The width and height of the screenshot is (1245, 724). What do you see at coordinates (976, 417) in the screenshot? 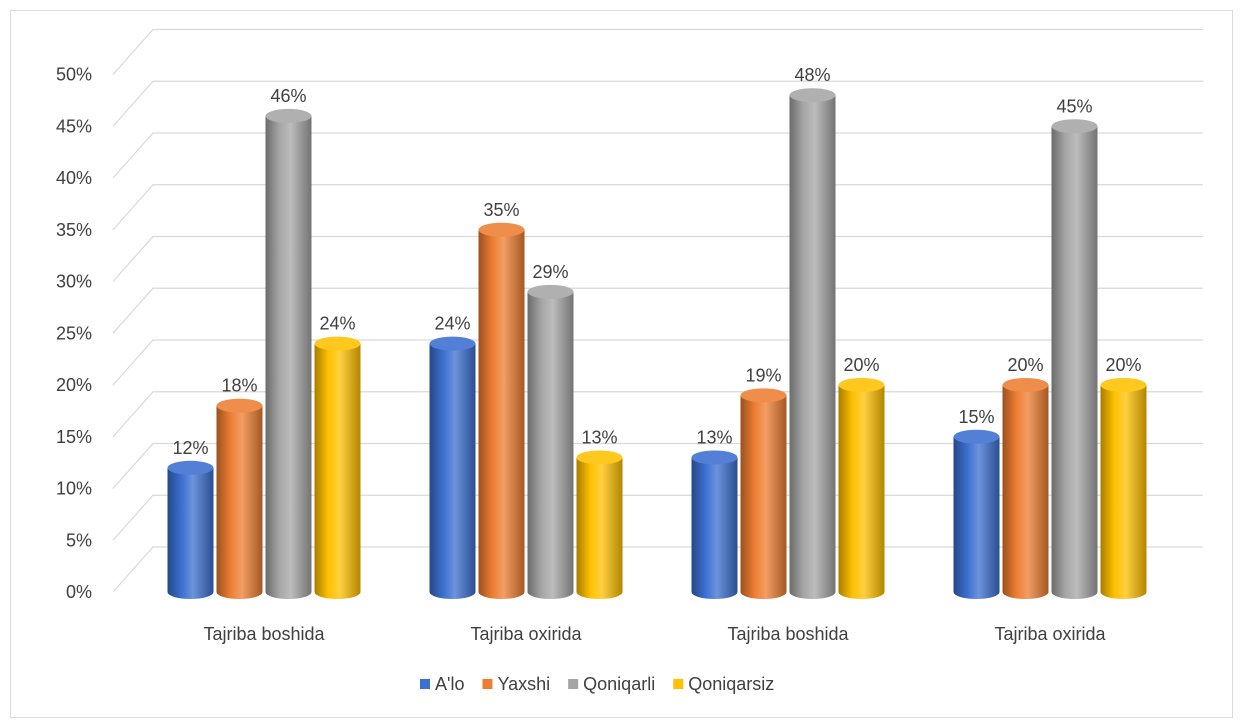
I see `data-label: 15%` at bounding box center [976, 417].